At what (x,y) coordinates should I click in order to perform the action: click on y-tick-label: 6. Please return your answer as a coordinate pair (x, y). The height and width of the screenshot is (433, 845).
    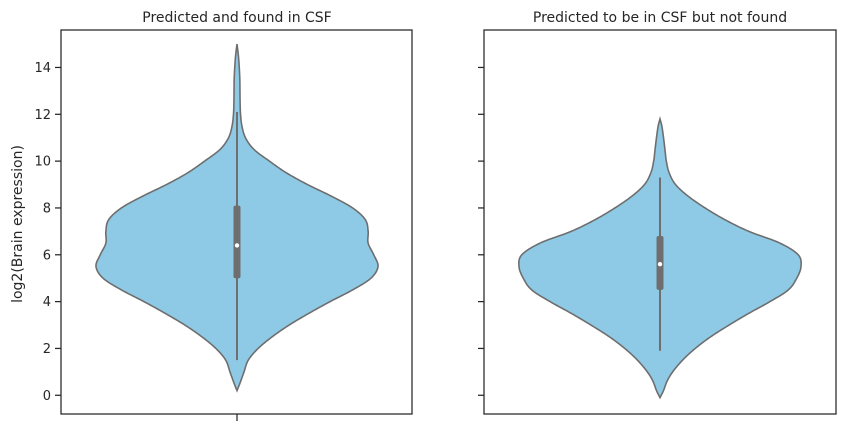
    Looking at the image, I should click on (47, 255).